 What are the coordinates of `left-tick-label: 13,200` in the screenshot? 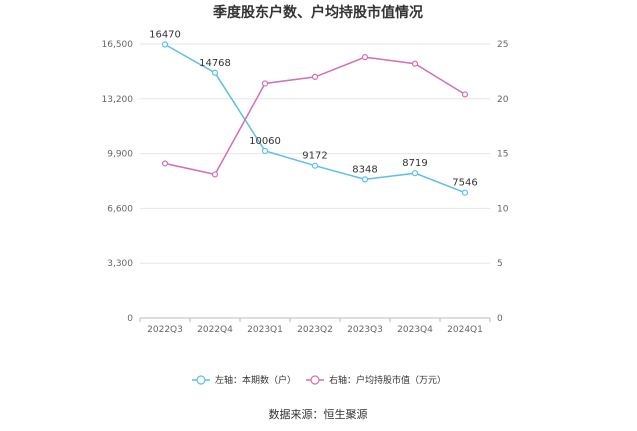 It's located at (118, 100).